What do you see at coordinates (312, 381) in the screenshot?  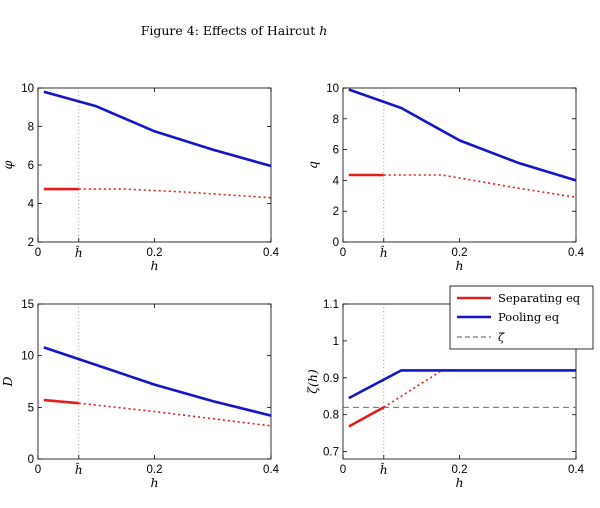 I see `y-axis-label: ζ(h)` at bounding box center [312, 381].